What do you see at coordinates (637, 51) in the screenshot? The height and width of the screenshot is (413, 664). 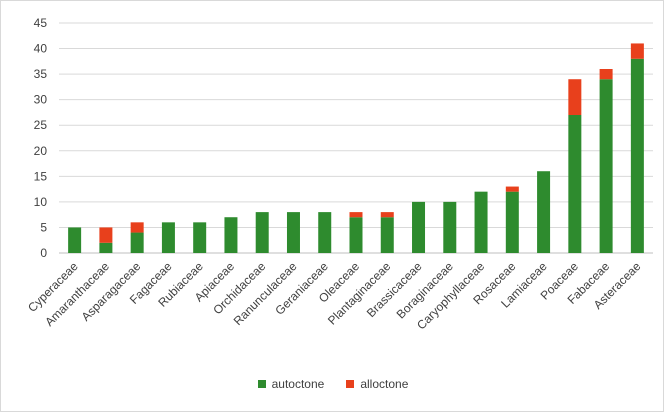 I see `bar-alloctone-asteraceae` at bounding box center [637, 51].